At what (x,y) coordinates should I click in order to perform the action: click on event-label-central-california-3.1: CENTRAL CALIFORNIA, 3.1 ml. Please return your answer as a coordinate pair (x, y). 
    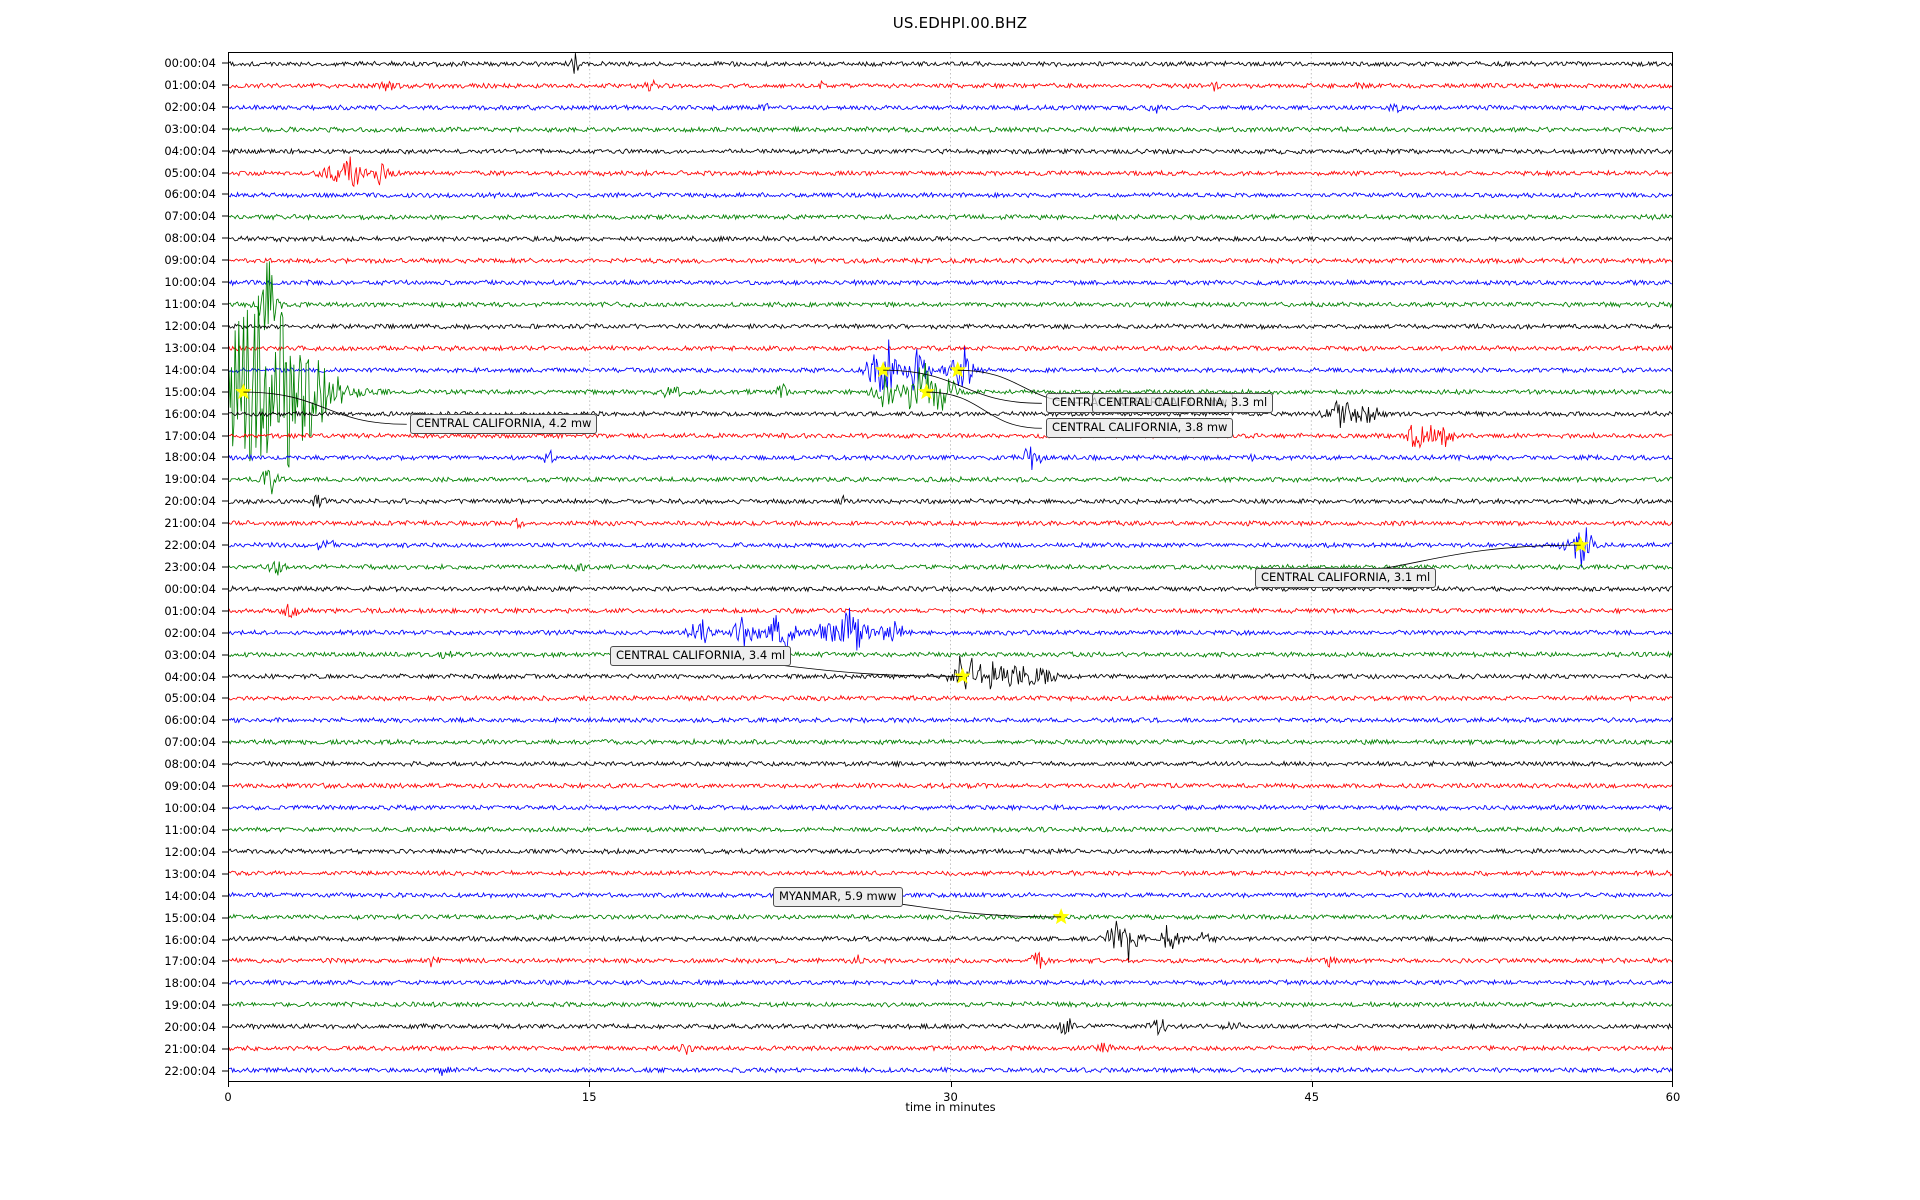
    Looking at the image, I should click on (1346, 578).